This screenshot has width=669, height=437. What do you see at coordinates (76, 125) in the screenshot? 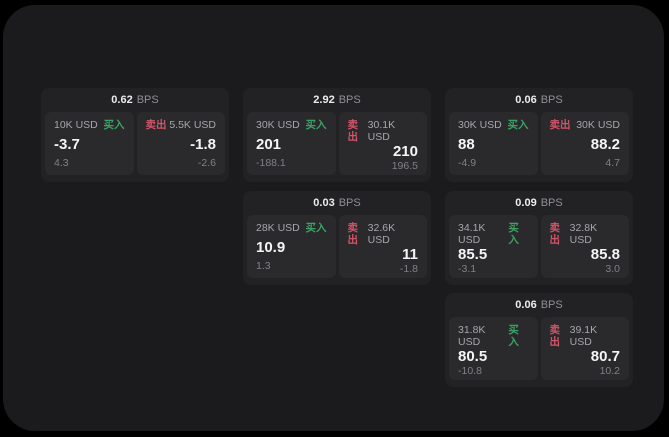
I see `buy-notional: 10K USD` at bounding box center [76, 125].